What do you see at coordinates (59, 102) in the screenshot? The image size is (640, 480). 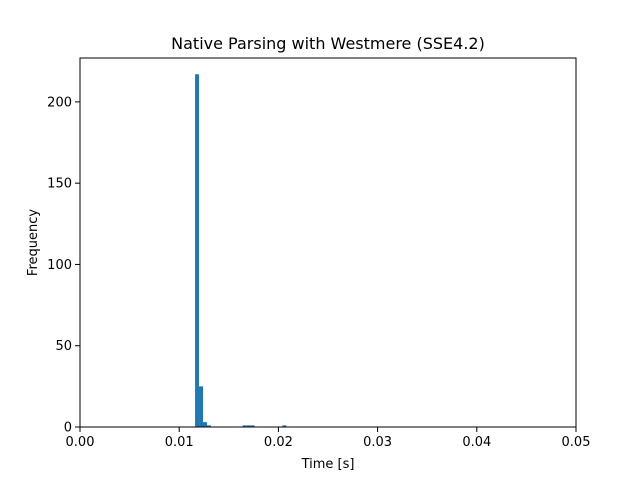 I see `y-tick-label: 200` at bounding box center [59, 102].